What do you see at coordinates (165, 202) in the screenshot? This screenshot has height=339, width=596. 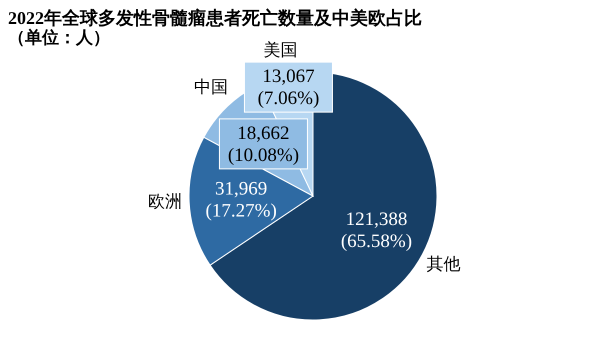 I see `slice-label: 欧洲` at bounding box center [165, 202].